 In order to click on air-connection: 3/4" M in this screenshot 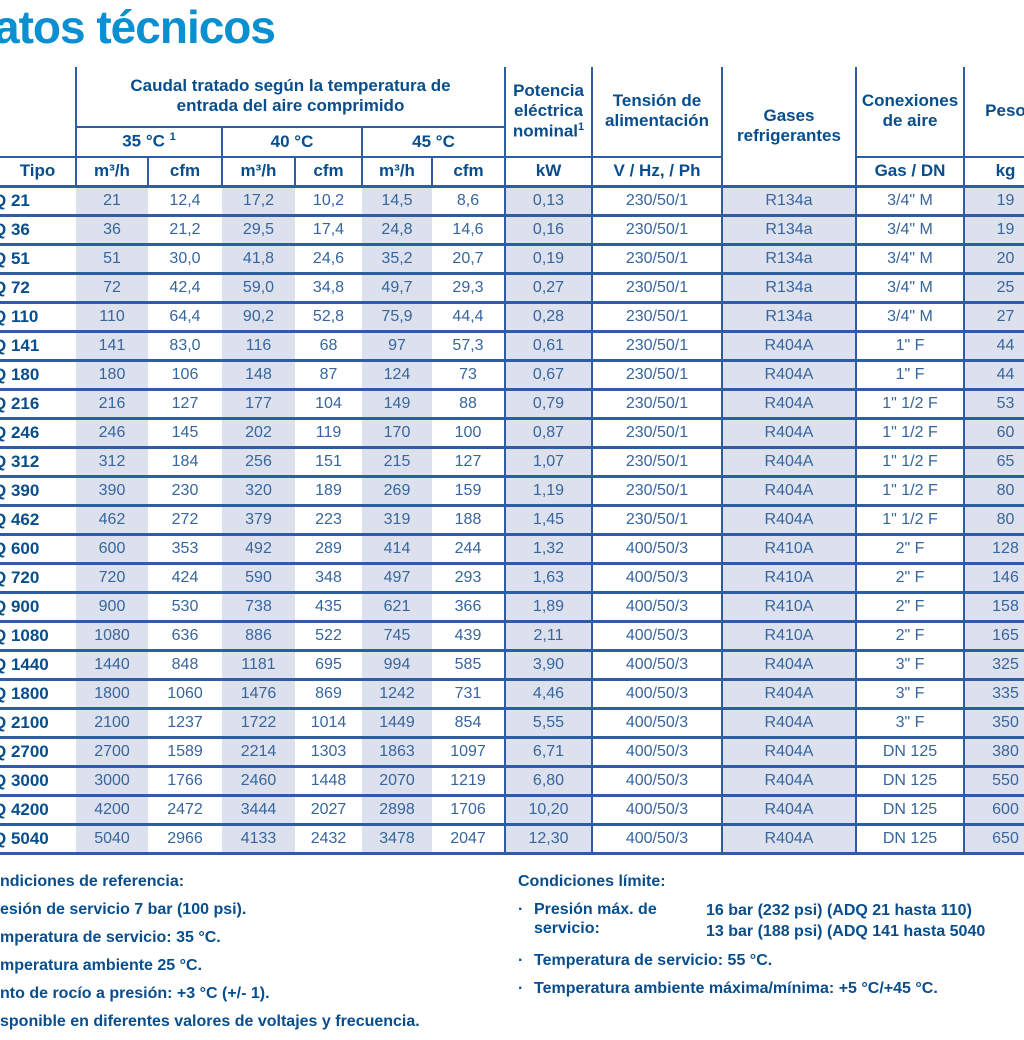, I will do `click(909, 259)`.